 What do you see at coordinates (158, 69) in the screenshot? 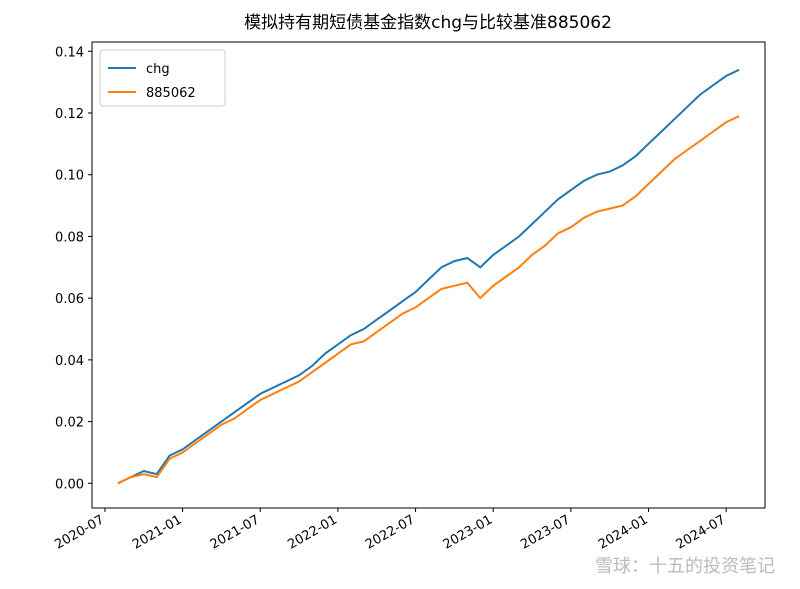
I see `legend-label: chg` at bounding box center [158, 69].